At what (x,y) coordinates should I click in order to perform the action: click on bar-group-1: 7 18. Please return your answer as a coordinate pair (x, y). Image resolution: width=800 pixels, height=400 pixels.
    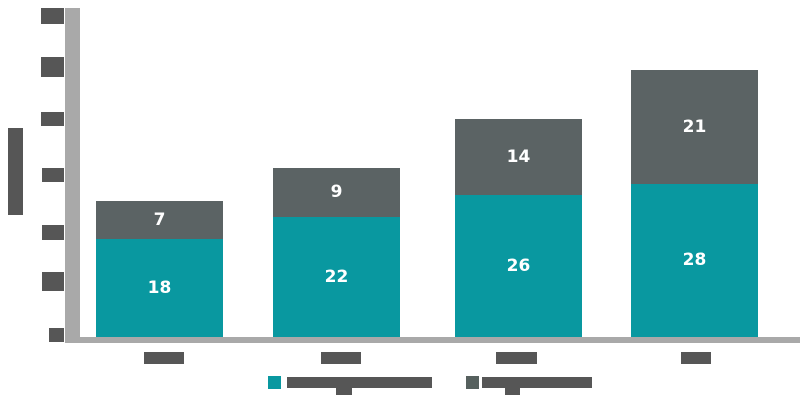
    Looking at the image, I should click on (159, 269).